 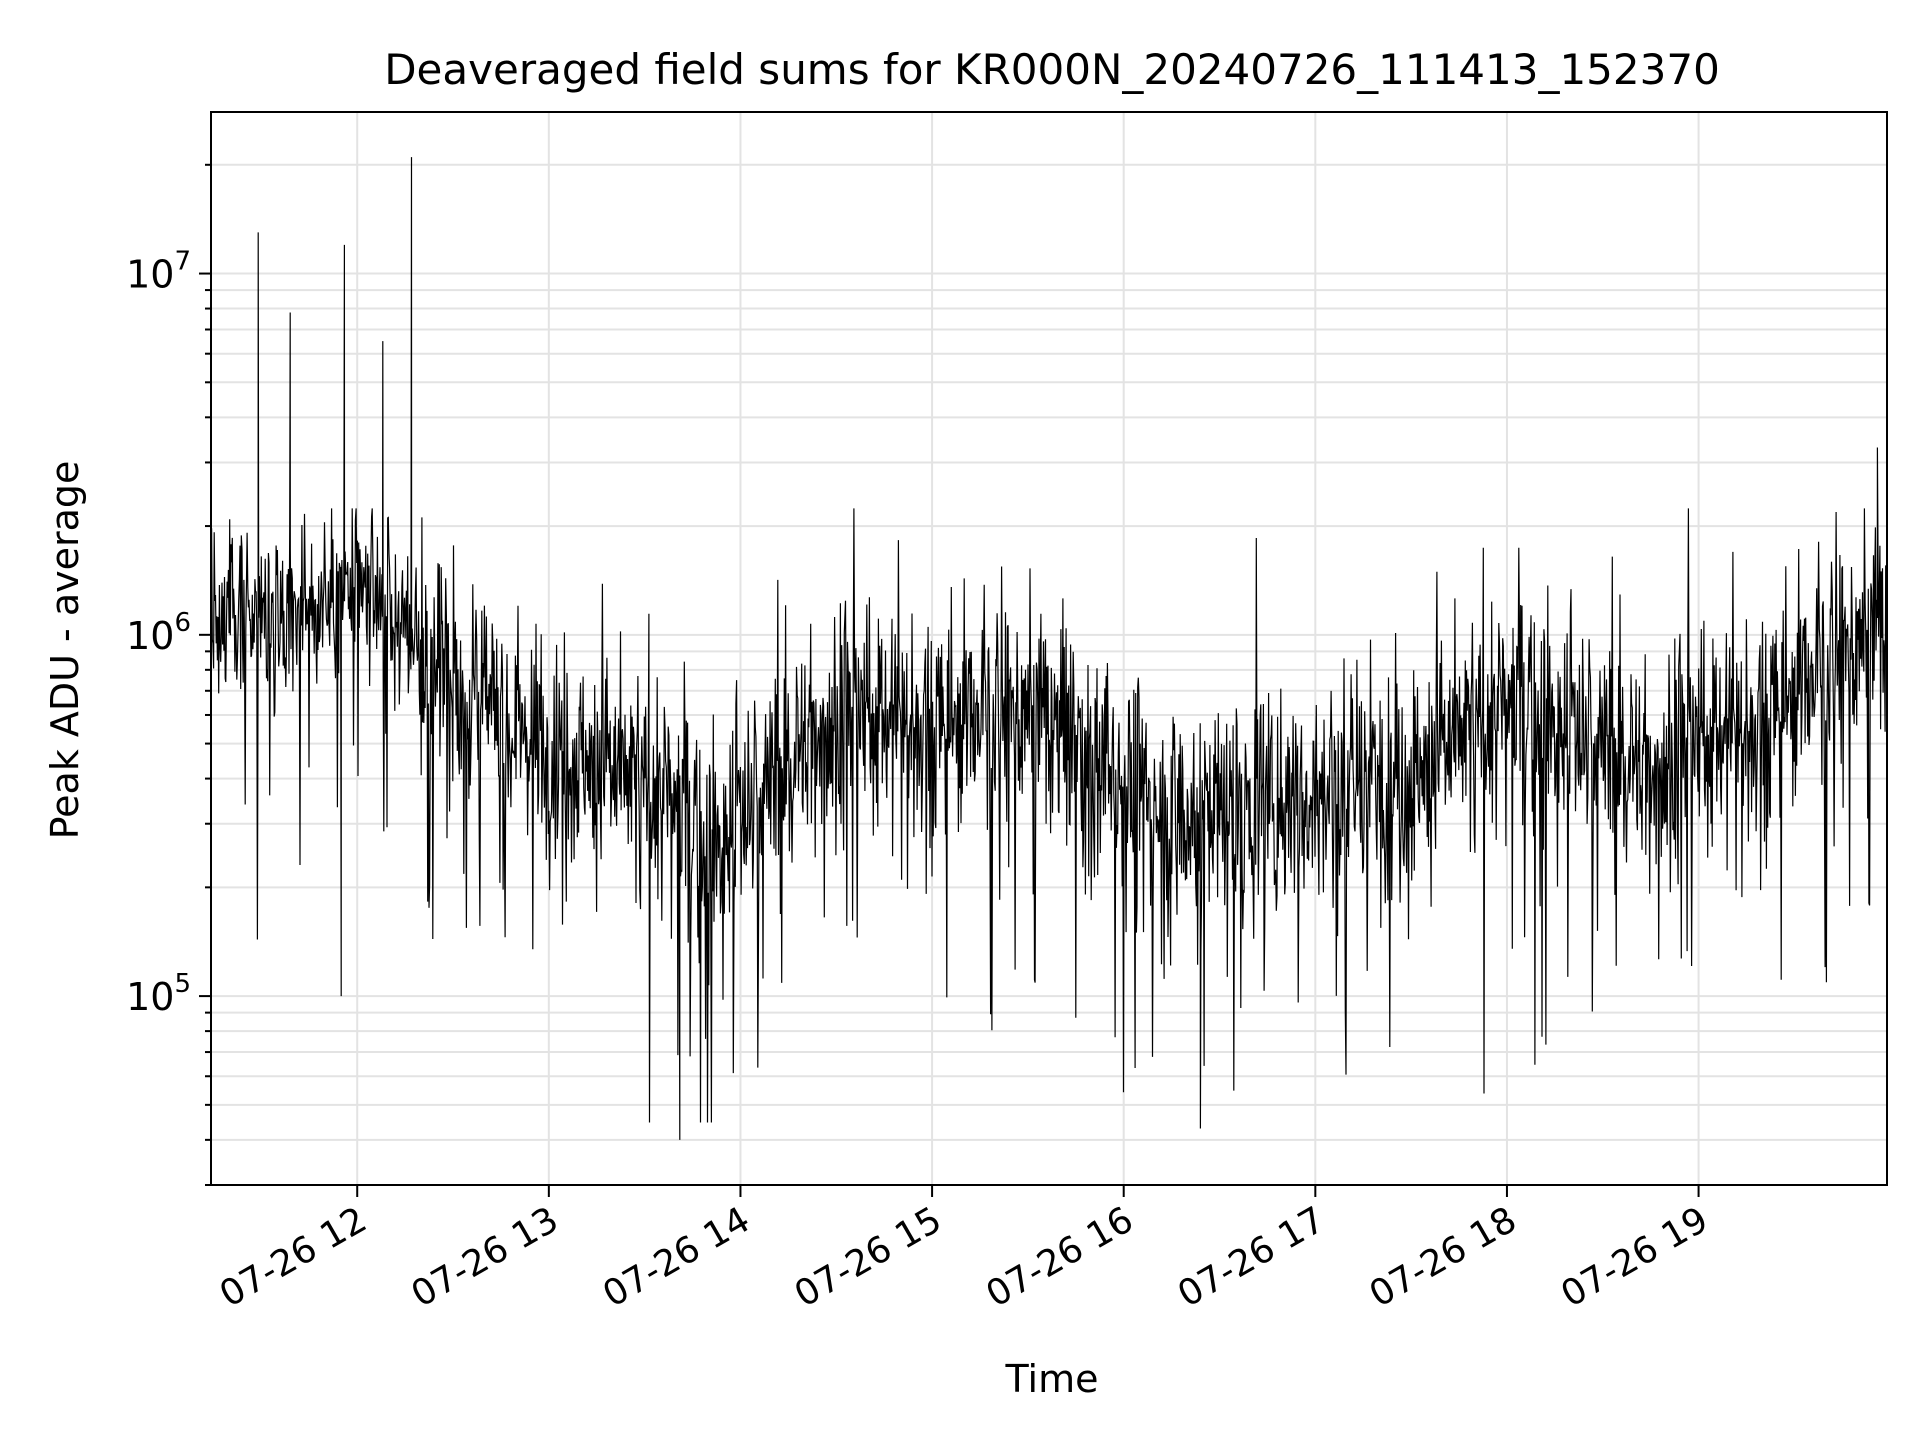 I want to click on y-axis: 10⁵ 10⁶ 10⁷, so click(x=168, y=674).